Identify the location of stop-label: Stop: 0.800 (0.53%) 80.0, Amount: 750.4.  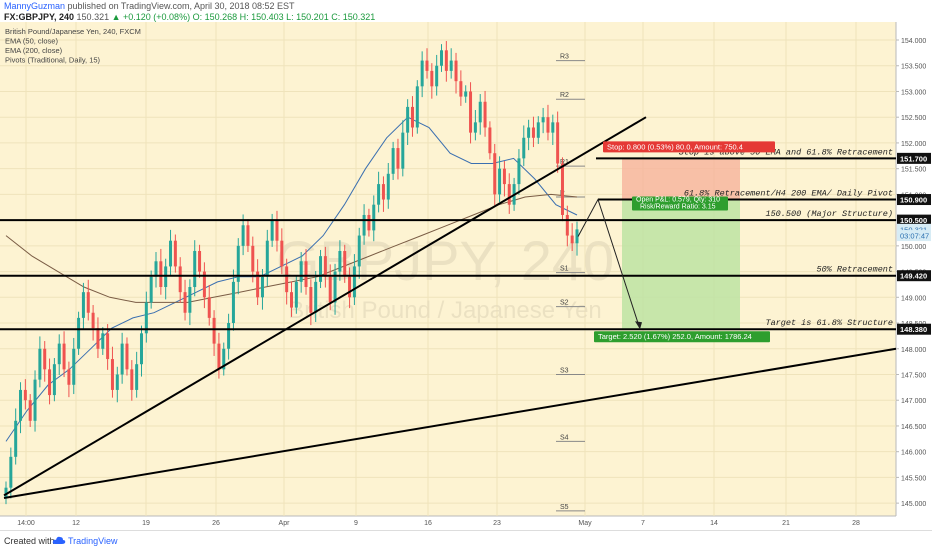
(675, 146).